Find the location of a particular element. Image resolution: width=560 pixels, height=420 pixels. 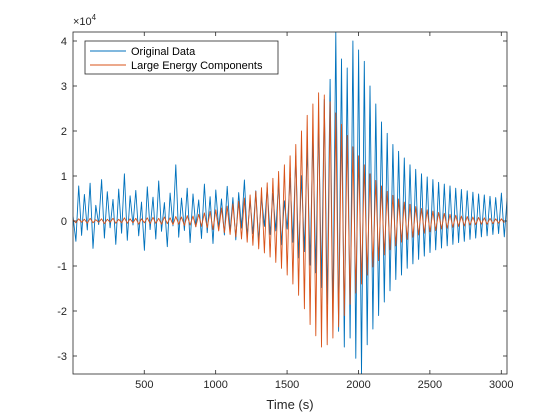

x-tick-label: 500 is located at coordinates (144, 385).